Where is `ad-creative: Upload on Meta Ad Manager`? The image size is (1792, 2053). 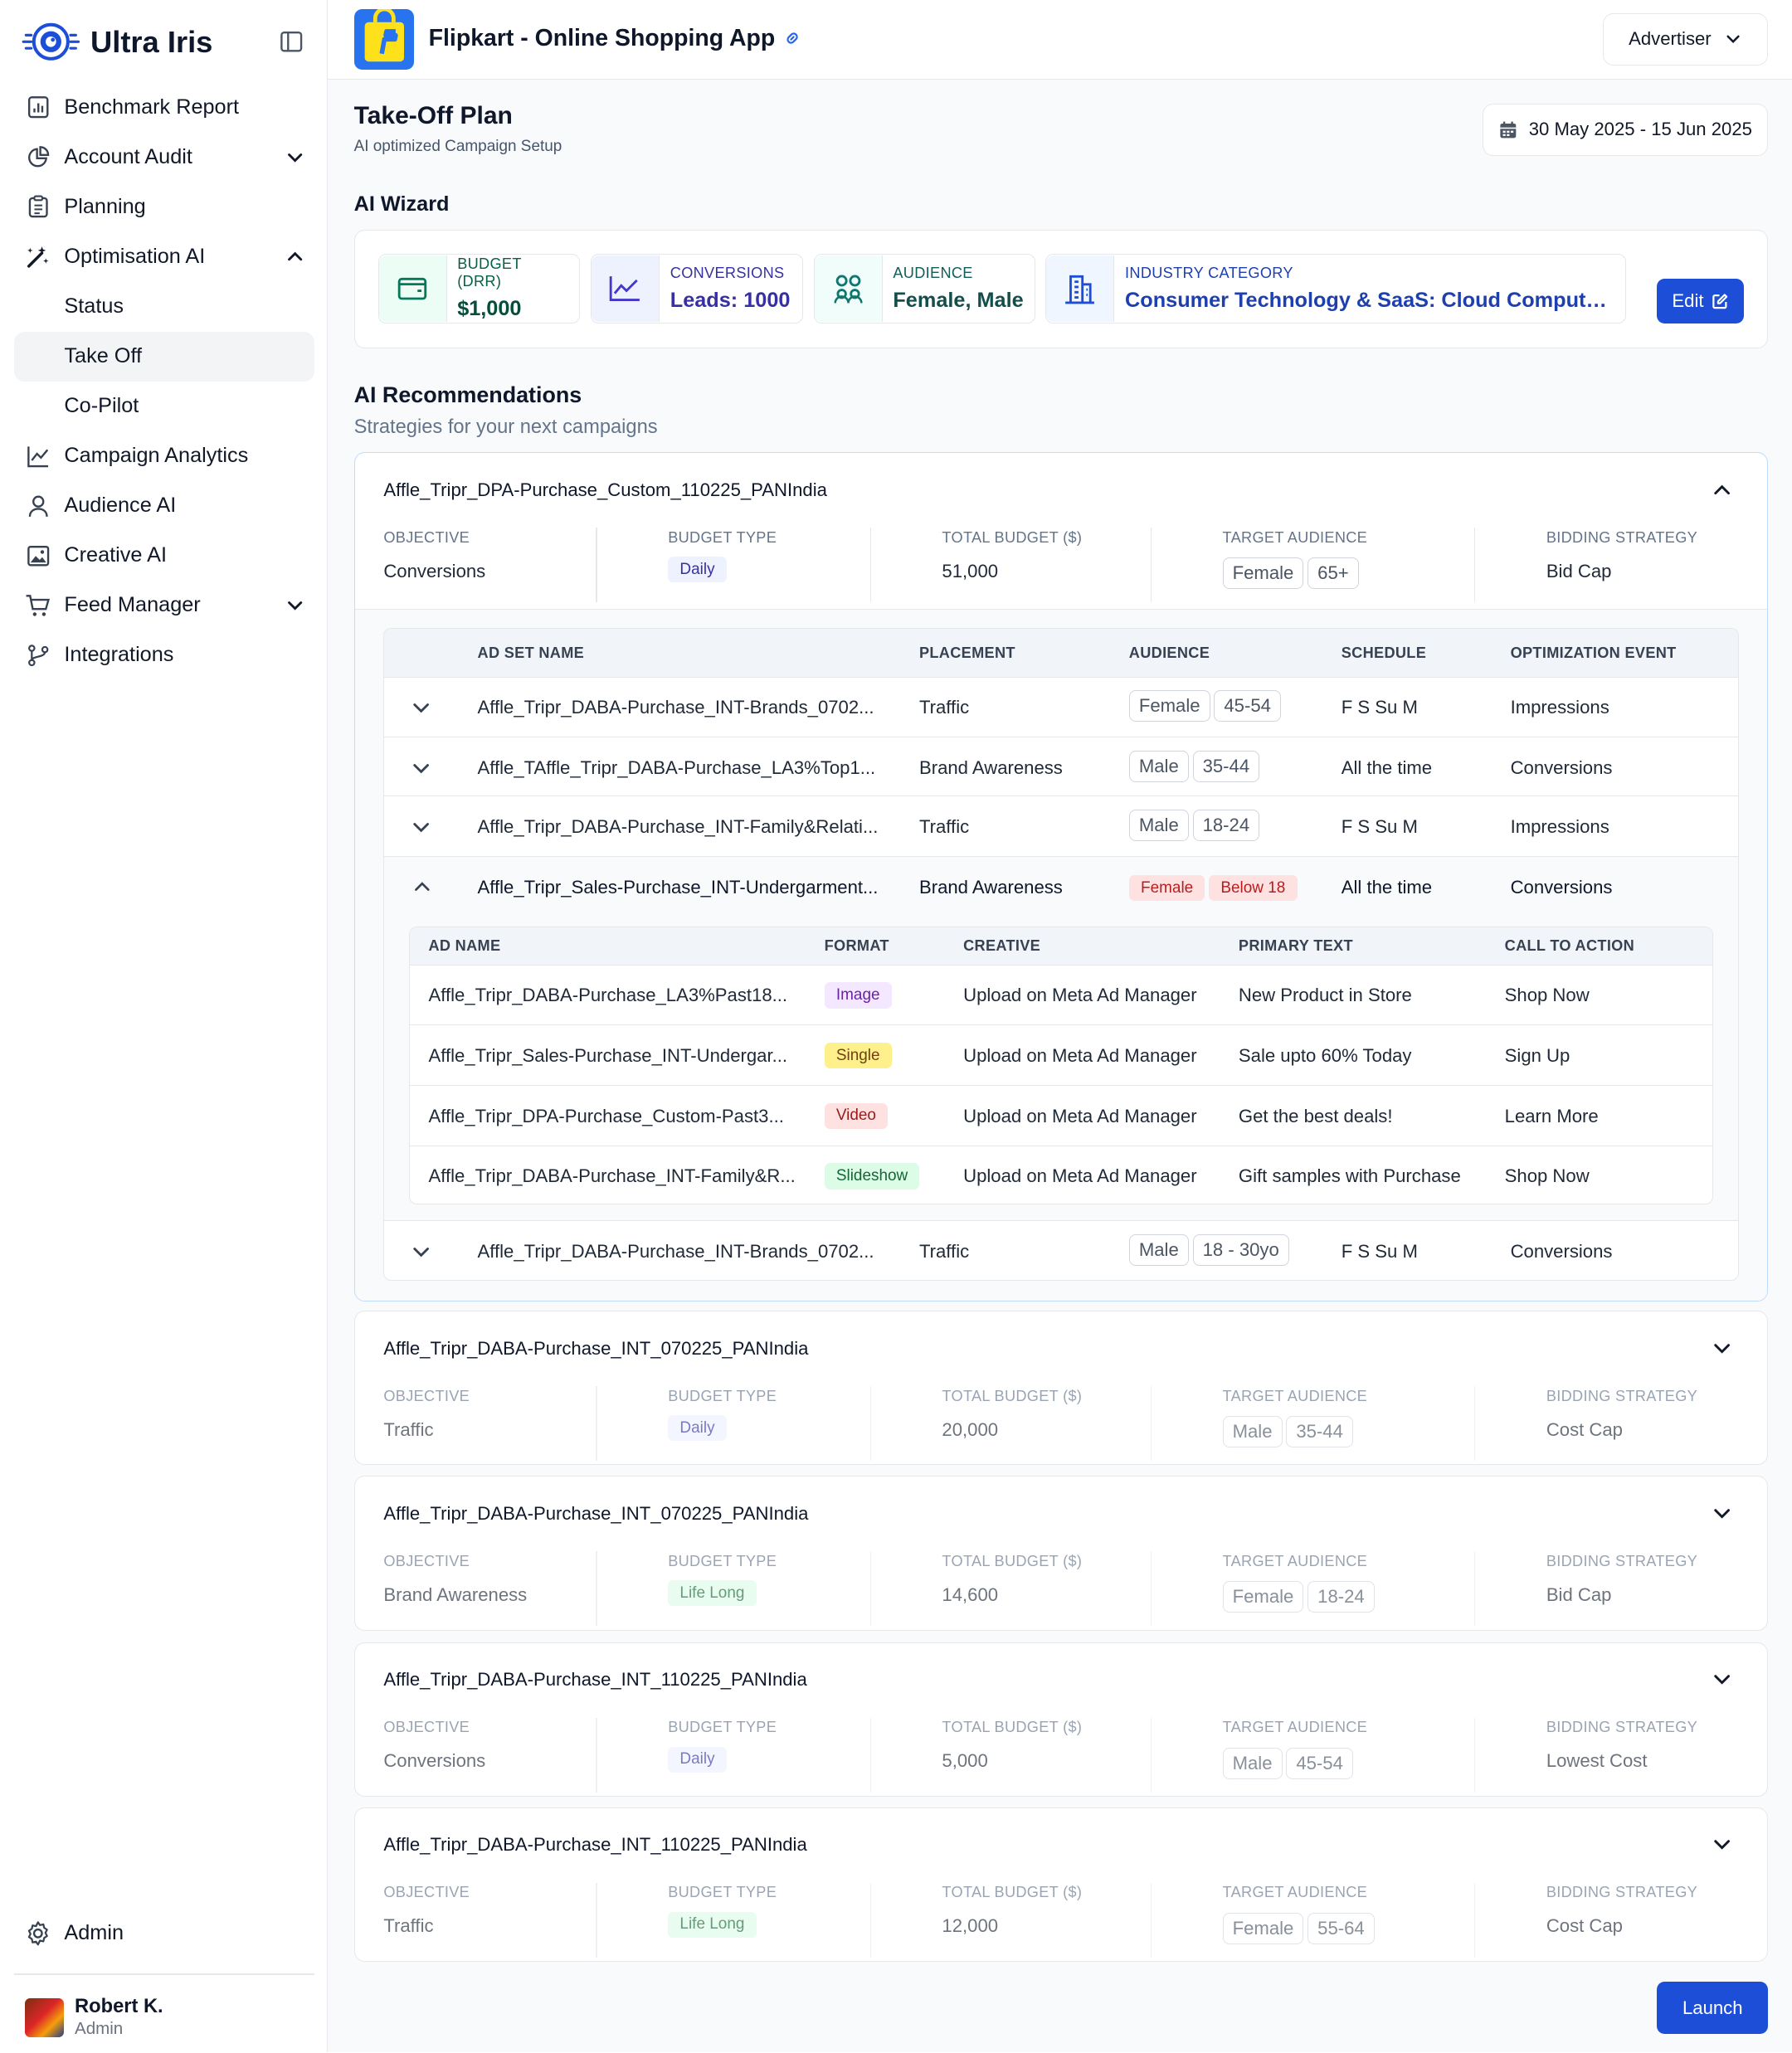 ad-creative: Upload on Meta Ad Manager is located at coordinates (1080, 995).